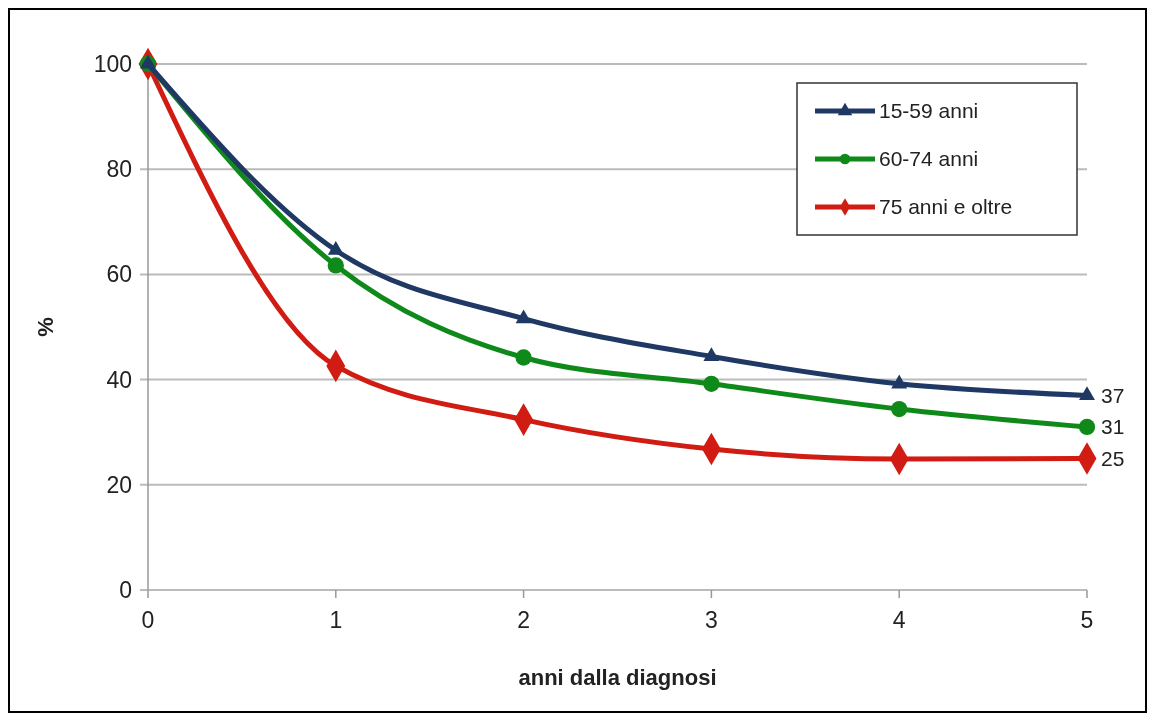 This screenshot has width=1155, height=721. What do you see at coordinates (929, 111) in the screenshot?
I see `legend-label: 15-59 anni` at bounding box center [929, 111].